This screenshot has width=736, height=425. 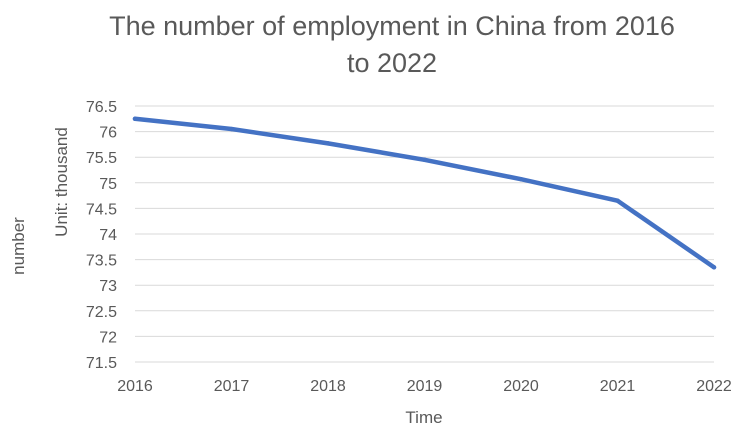 What do you see at coordinates (101, 158) in the screenshot?
I see `y-tick-label: 75.5` at bounding box center [101, 158].